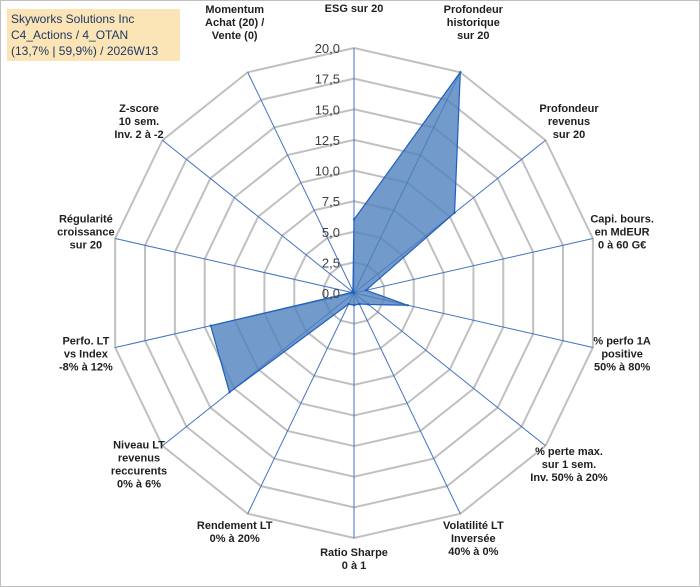 Image resolution: width=700 pixels, height=587 pixels. I want to click on axis-label-line: Ratio Sharpe, so click(354, 553).